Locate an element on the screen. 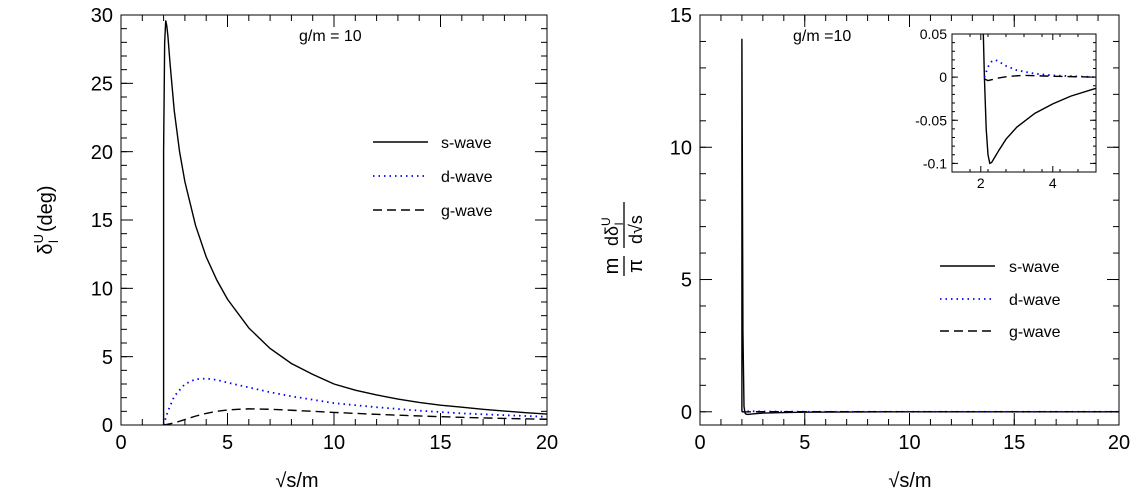  left-y-label: δUl(deg) is located at coordinates (46, 219).